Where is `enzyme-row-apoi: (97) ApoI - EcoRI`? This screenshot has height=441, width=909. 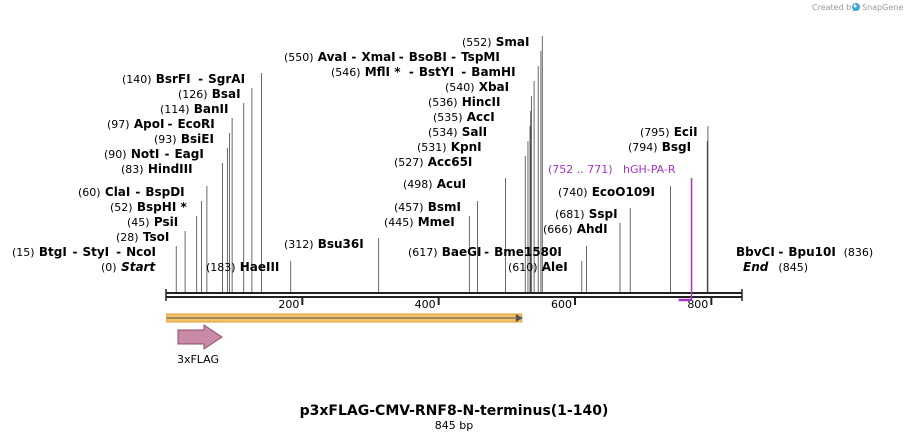 enzyme-row-apoi: (97) ApoI - EcoRI is located at coordinates (161, 124).